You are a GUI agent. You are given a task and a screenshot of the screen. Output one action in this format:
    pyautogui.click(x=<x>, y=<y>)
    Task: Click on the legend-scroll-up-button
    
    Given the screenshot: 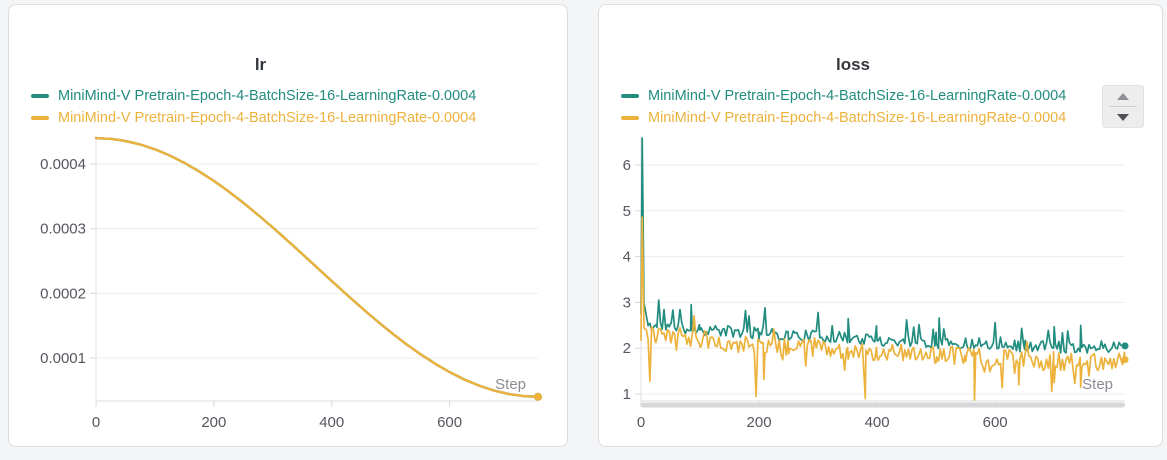 What is the action you would take?
    pyautogui.click(x=1123, y=96)
    